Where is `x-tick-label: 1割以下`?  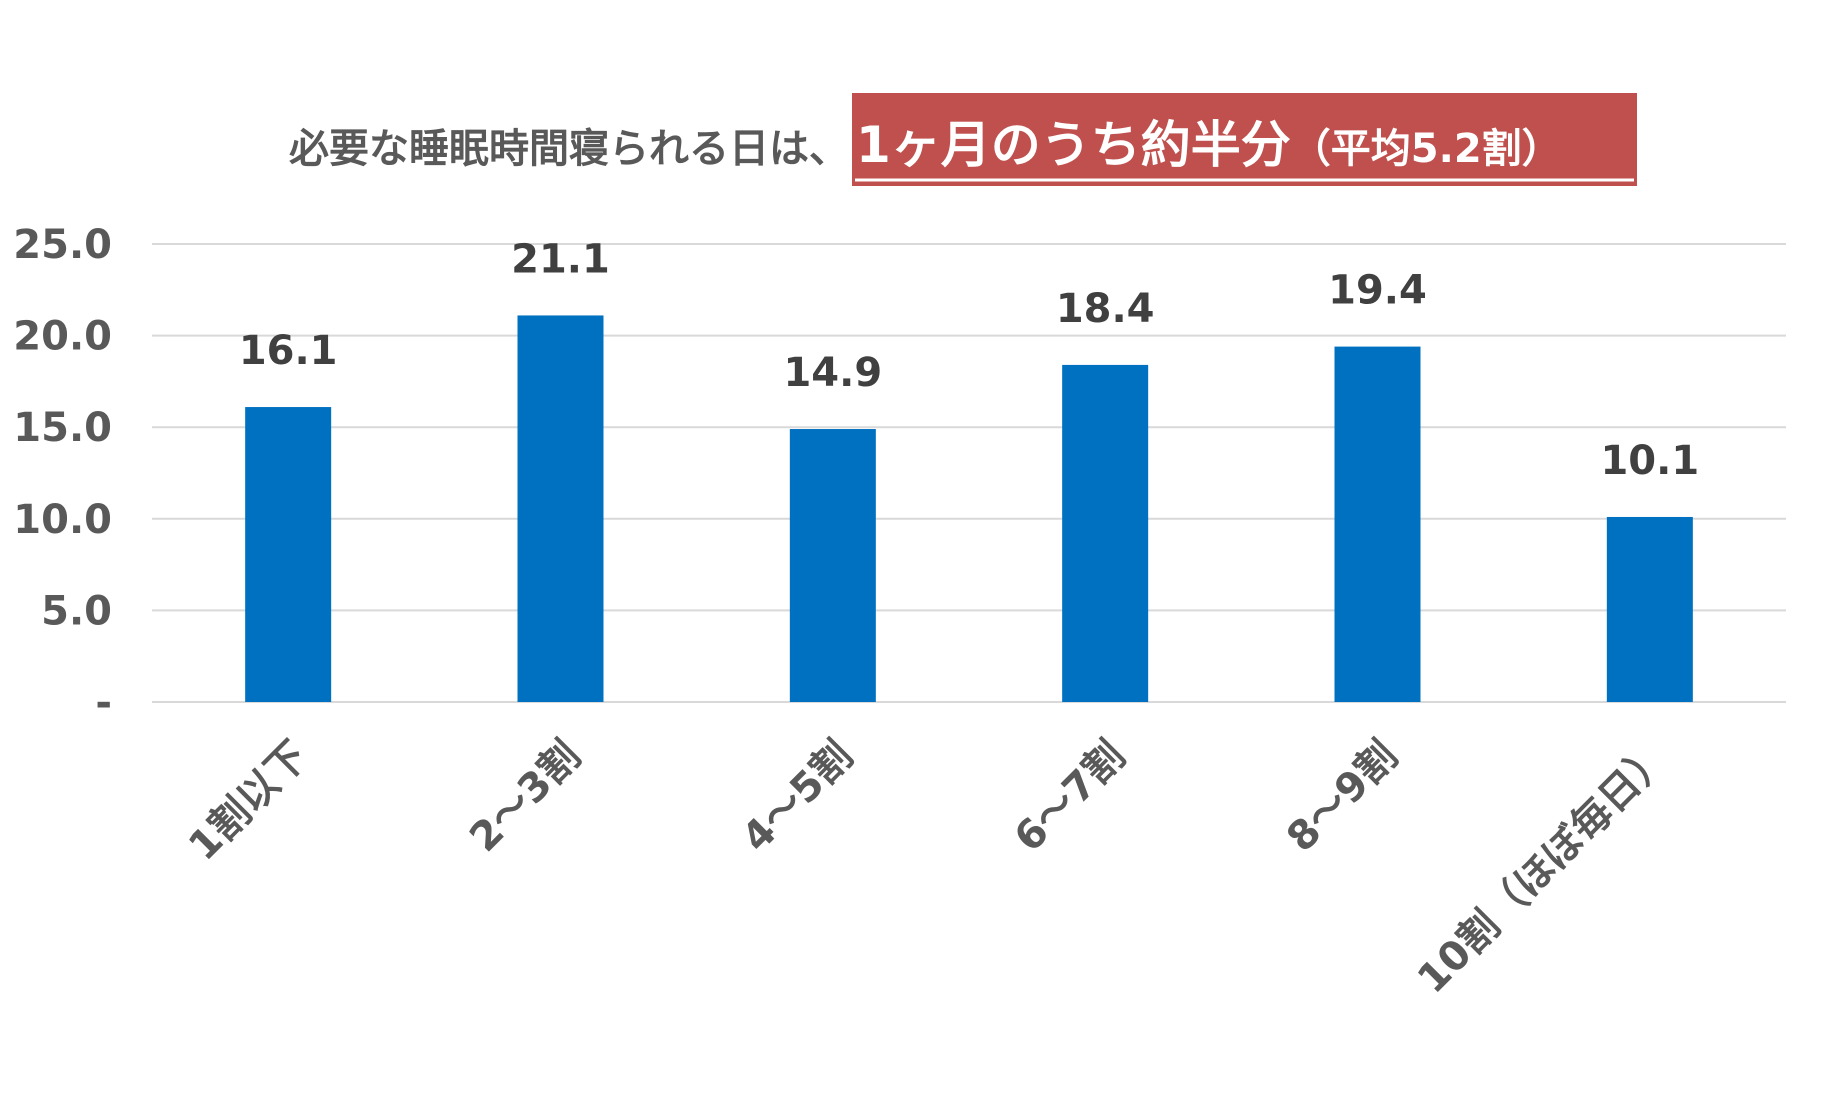 x-tick-label: 1割以下 is located at coordinates (248, 801).